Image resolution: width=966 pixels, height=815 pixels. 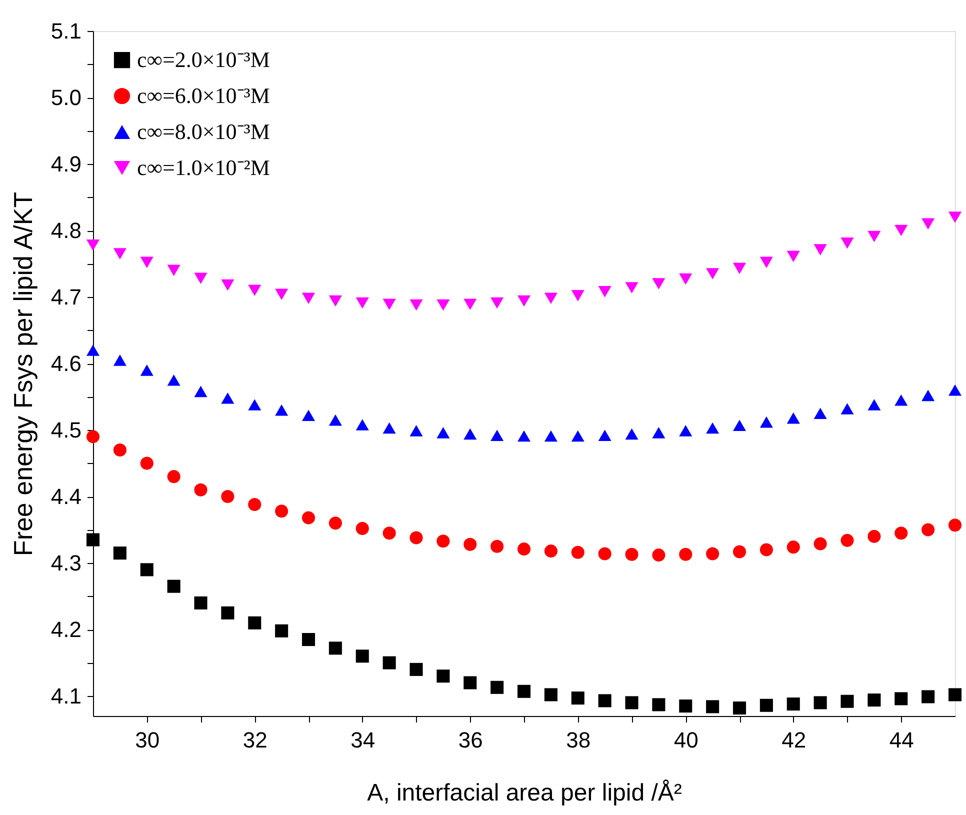 I want to click on legend-label: c∞=2.0×10⁻³M, so click(x=203, y=59).